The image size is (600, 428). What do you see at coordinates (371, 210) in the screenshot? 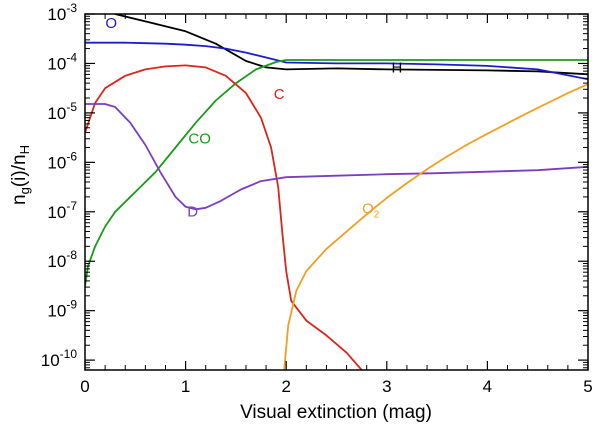
I see `series-label-o2: O2` at bounding box center [371, 210].